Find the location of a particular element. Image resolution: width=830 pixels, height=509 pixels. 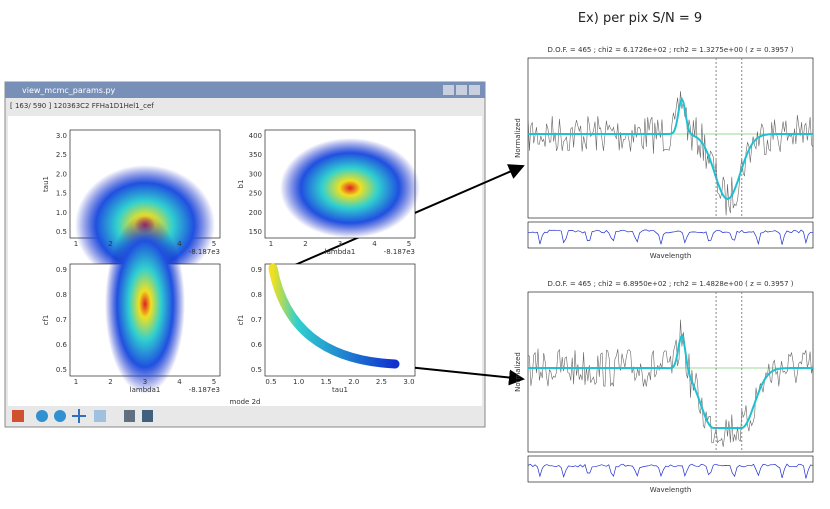

back-button is located at coordinates (42, 416).